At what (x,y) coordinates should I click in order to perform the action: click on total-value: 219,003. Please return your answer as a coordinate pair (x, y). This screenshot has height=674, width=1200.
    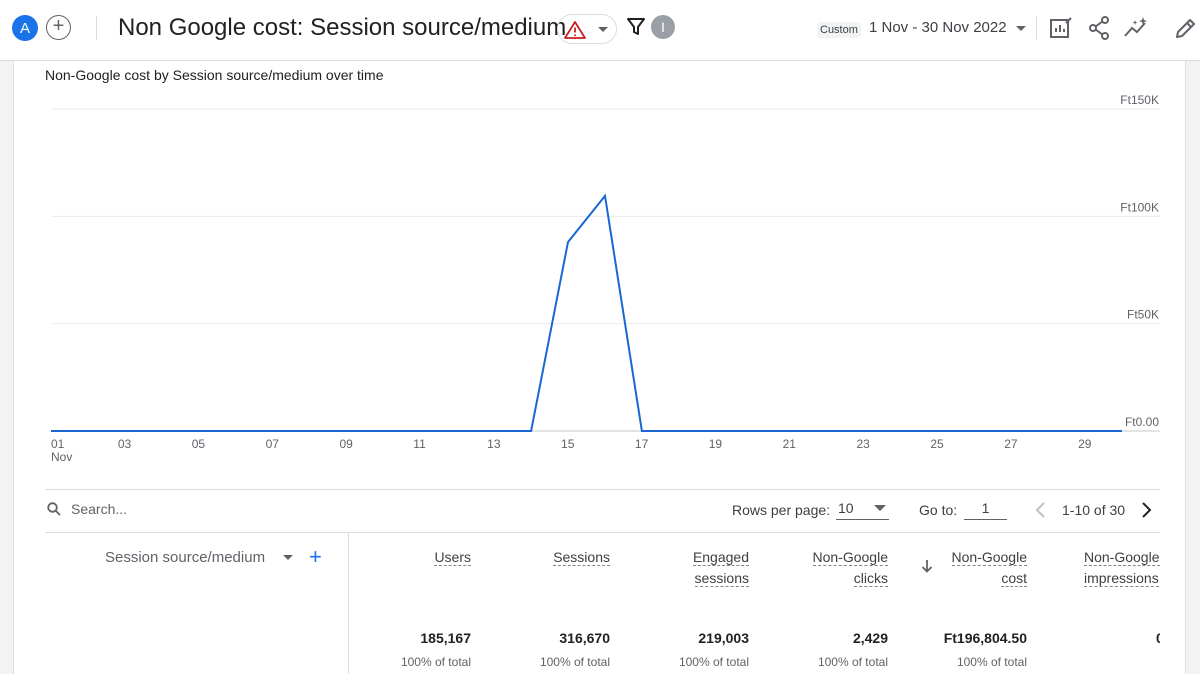
    Looking at the image, I should click on (723, 638).